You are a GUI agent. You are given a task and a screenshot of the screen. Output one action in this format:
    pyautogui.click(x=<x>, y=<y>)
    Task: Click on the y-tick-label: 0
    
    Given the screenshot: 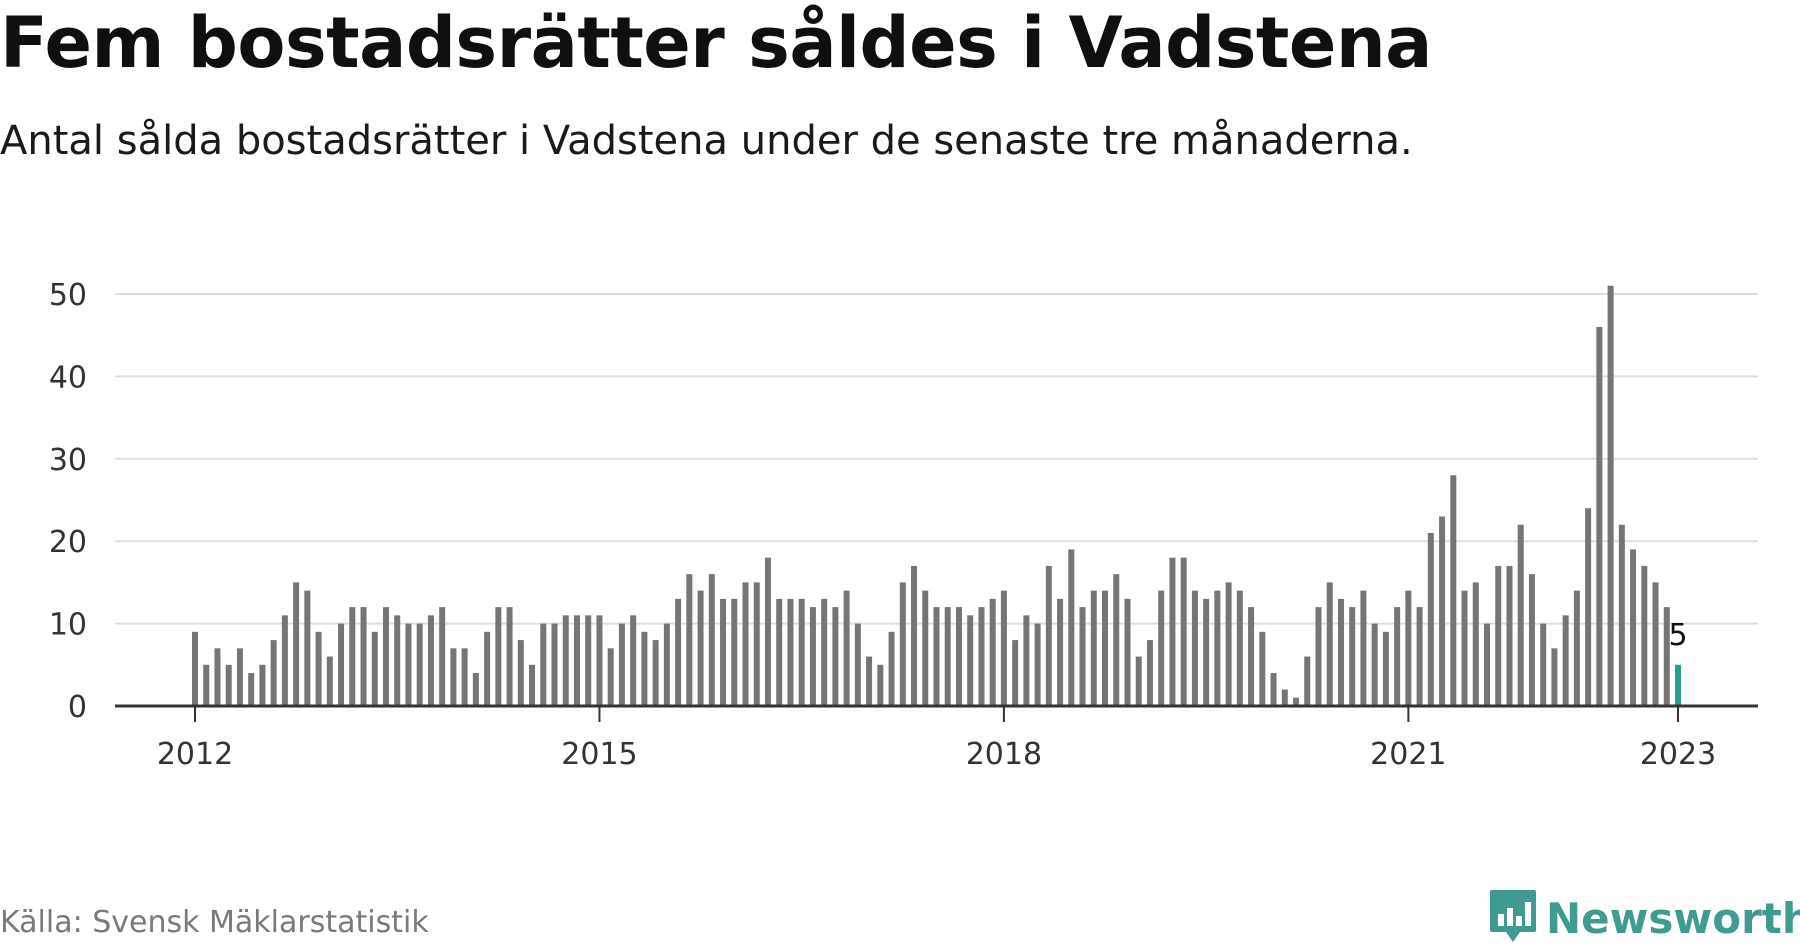 What is the action you would take?
    pyautogui.click(x=77, y=707)
    